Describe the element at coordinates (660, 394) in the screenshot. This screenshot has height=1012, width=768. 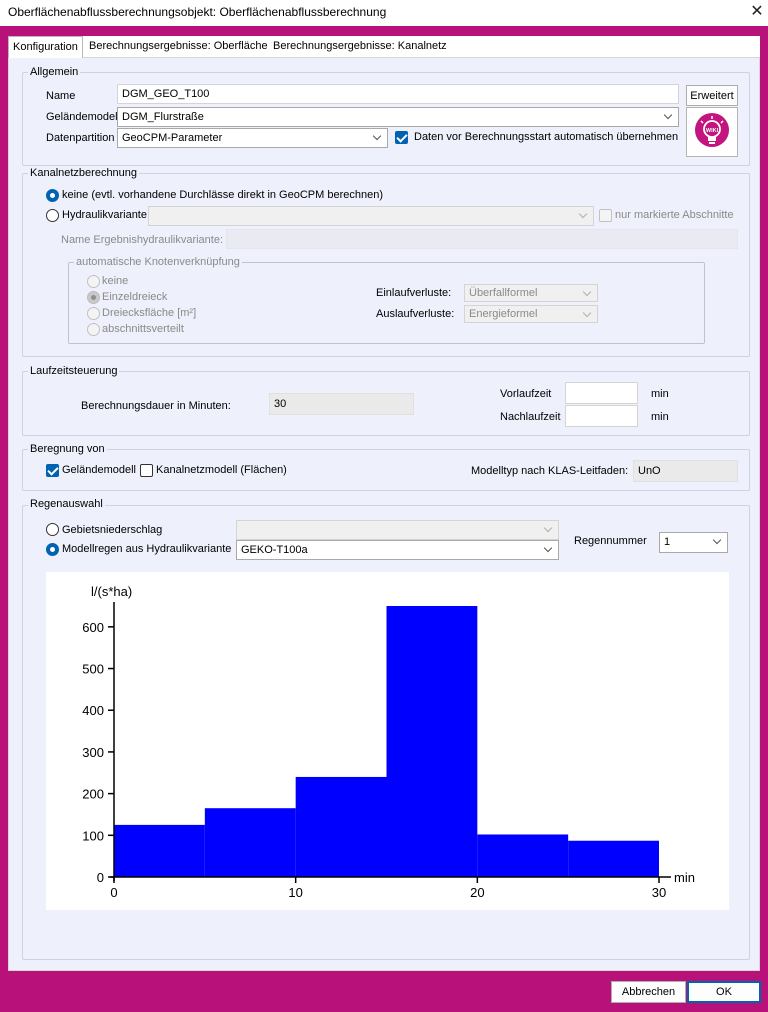
I see `vorlaufzeit-unit: min` at that location.